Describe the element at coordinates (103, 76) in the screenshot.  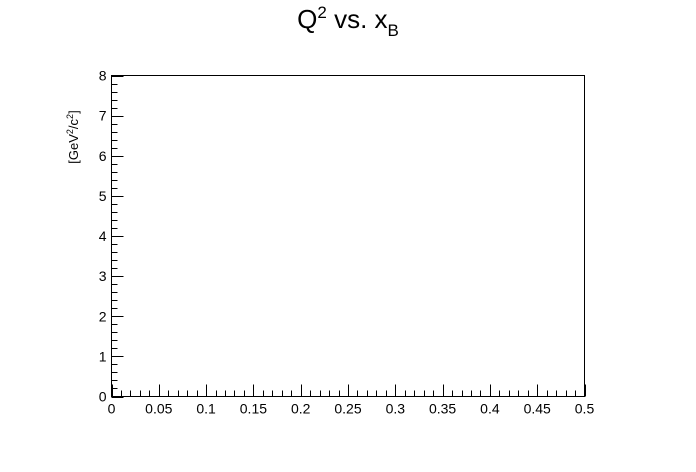
I see `y-tick-label: 8` at that location.